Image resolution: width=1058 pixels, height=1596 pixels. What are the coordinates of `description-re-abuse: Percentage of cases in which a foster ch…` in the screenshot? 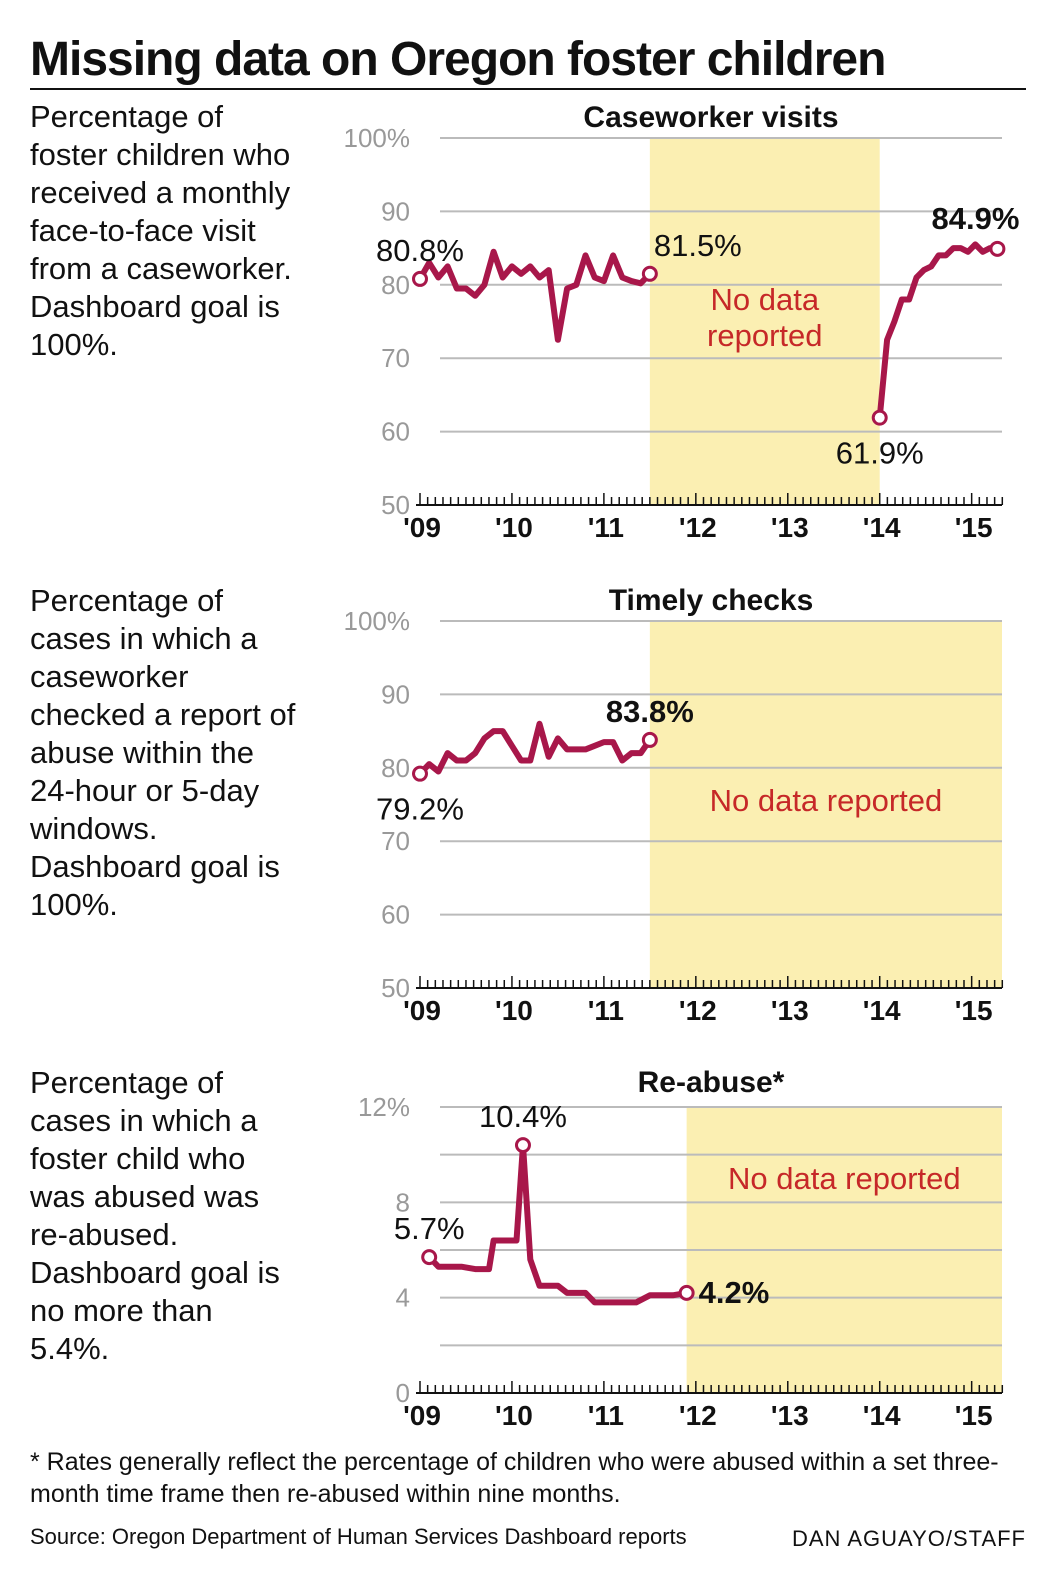 It's located at (155, 1215).